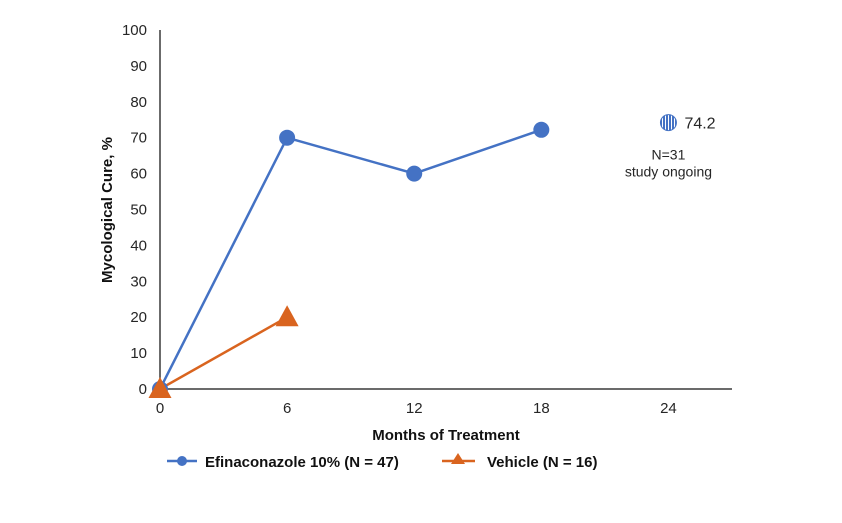  What do you see at coordinates (160, 408) in the screenshot?
I see `x-tick-label: 0` at bounding box center [160, 408].